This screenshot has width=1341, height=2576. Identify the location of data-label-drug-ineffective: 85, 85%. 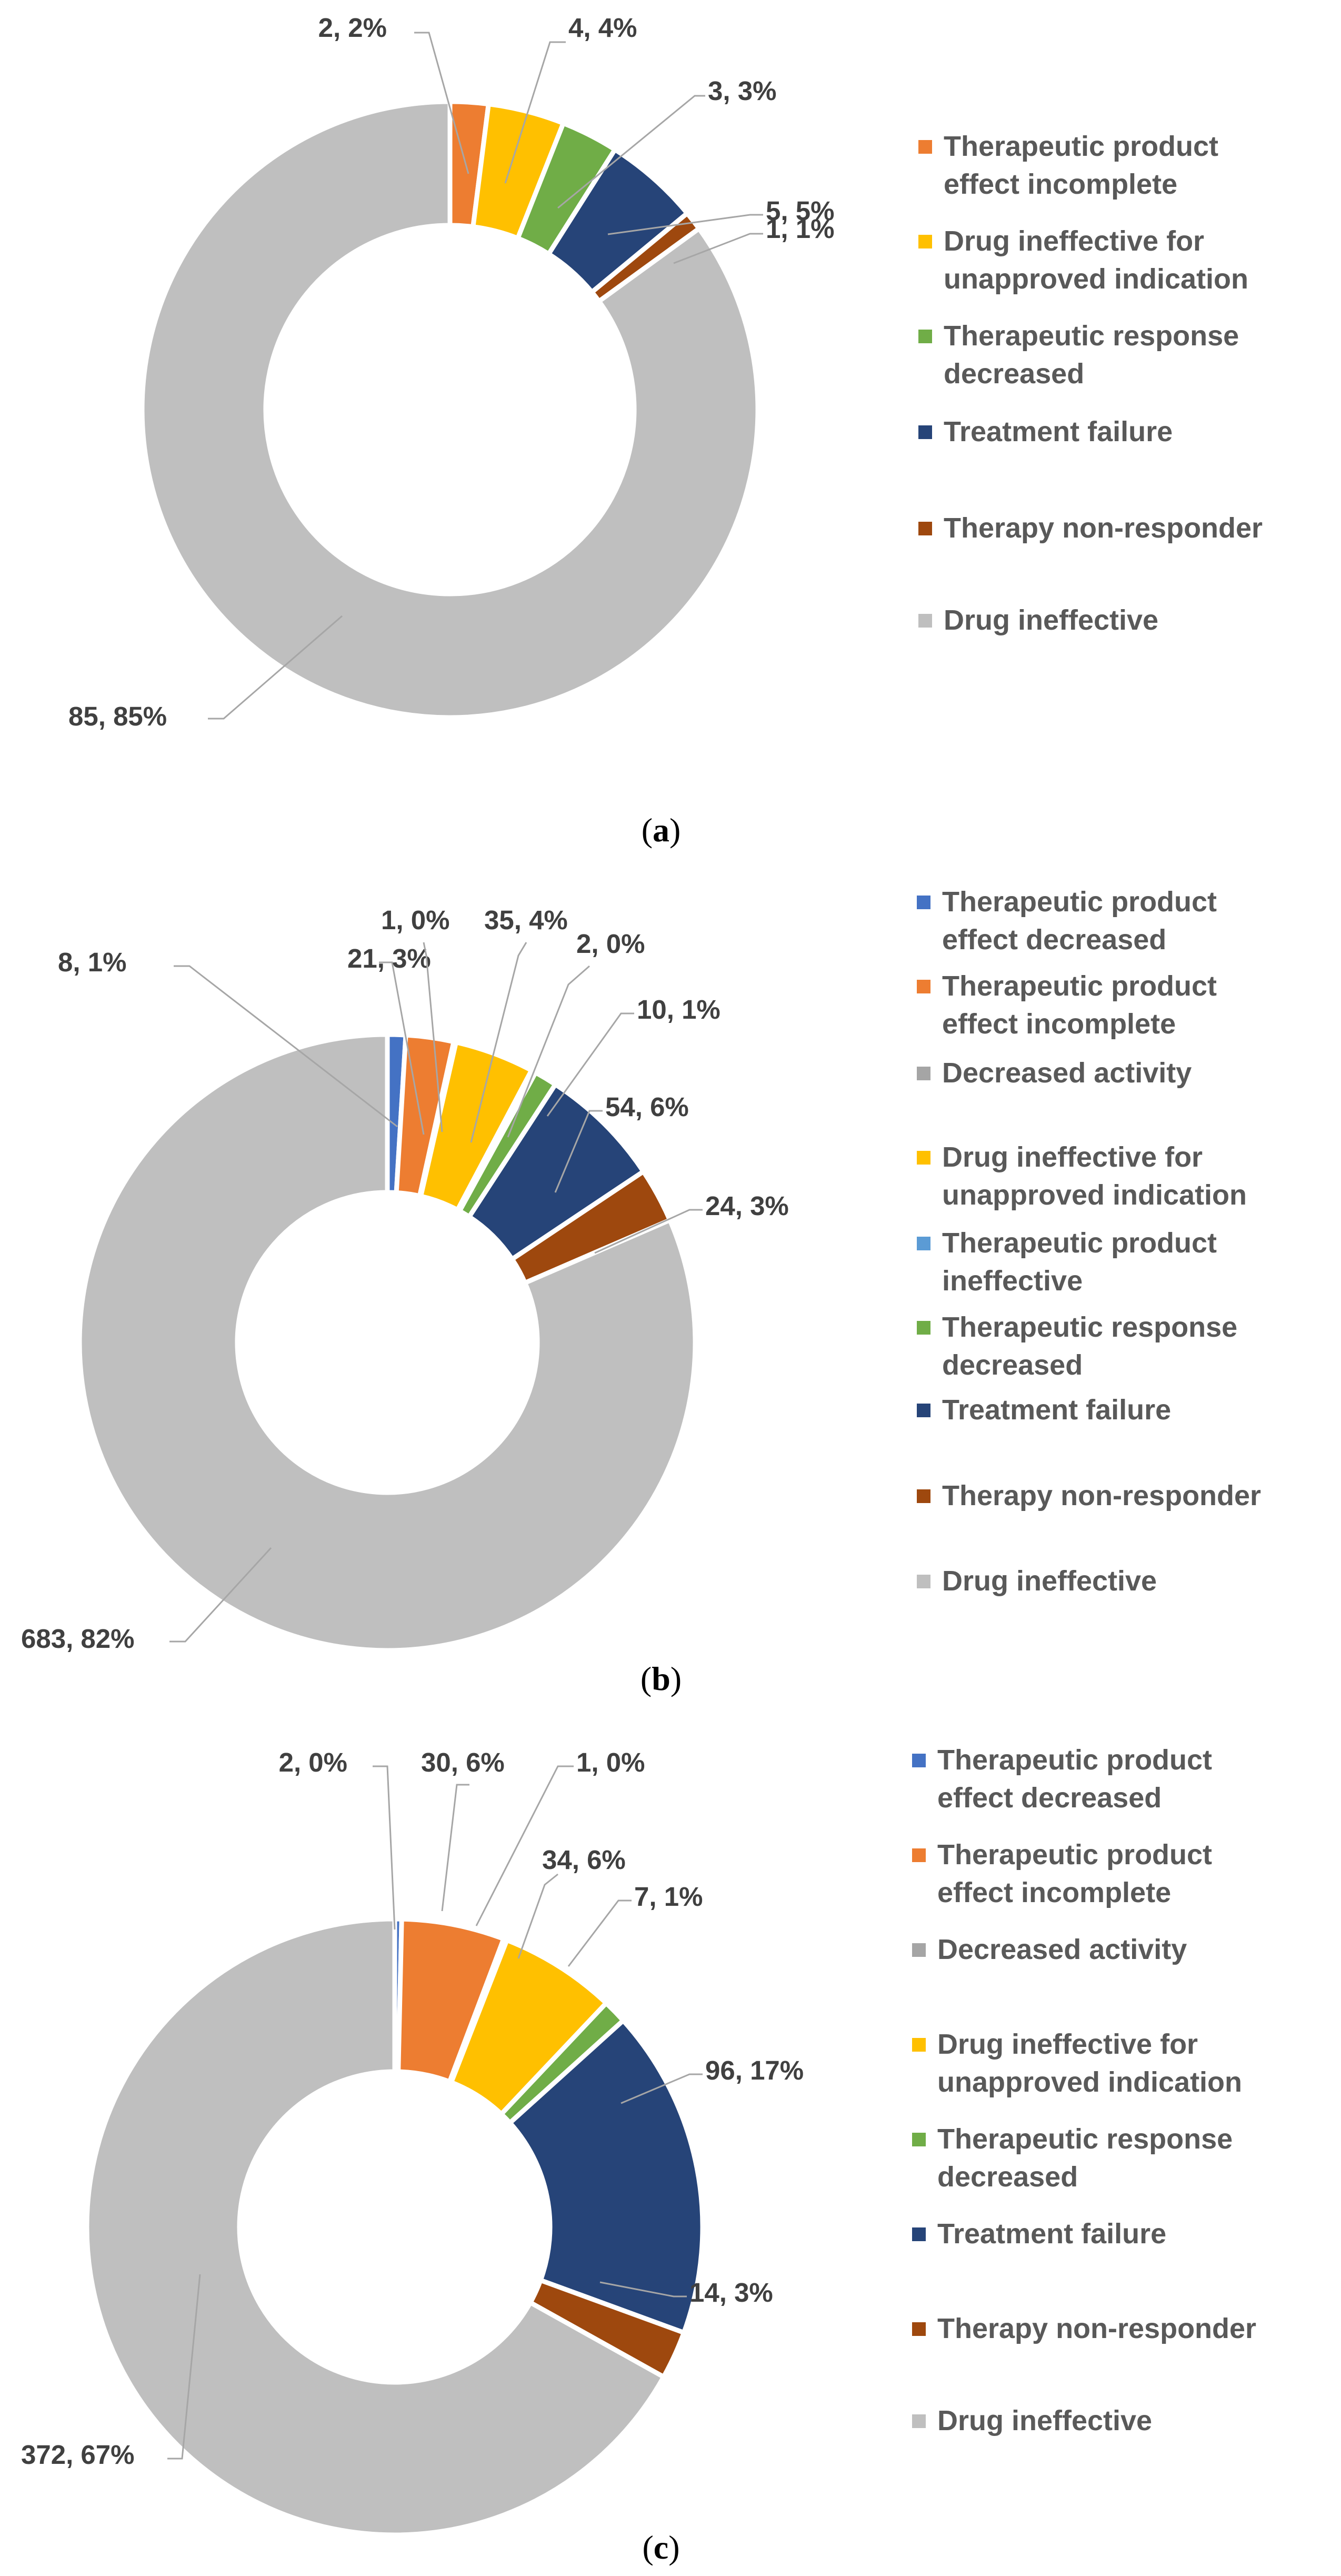
(117, 716).